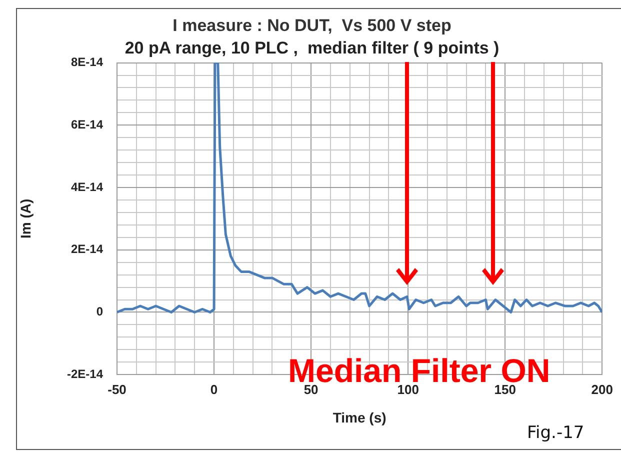 The image size is (621, 459). Describe the element at coordinates (505, 389) in the screenshot. I see `x-tick-label: 150` at that location.